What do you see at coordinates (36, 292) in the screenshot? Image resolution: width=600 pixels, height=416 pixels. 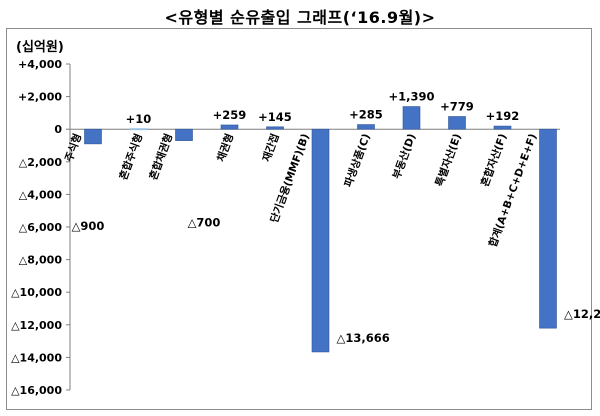 I see `y-tick-label: △10,000` at bounding box center [36, 292].